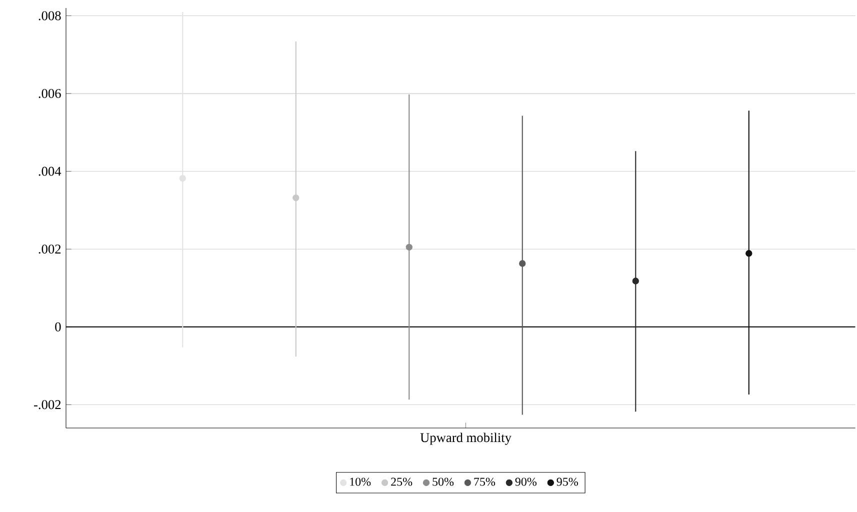  What do you see at coordinates (49, 93) in the screenshot?
I see `y-tick-label: .006` at bounding box center [49, 93].